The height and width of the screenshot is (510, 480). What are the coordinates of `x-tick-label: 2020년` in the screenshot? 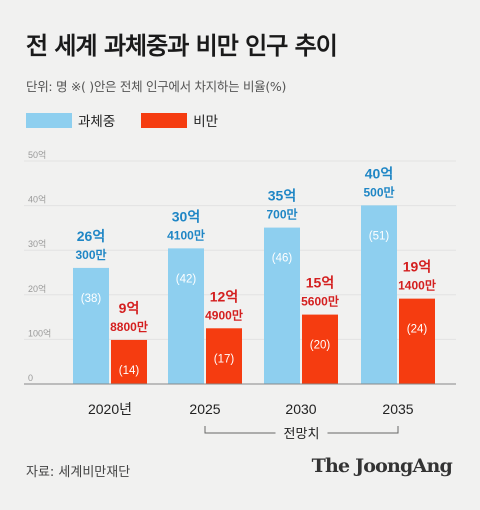 It's located at (110, 409).